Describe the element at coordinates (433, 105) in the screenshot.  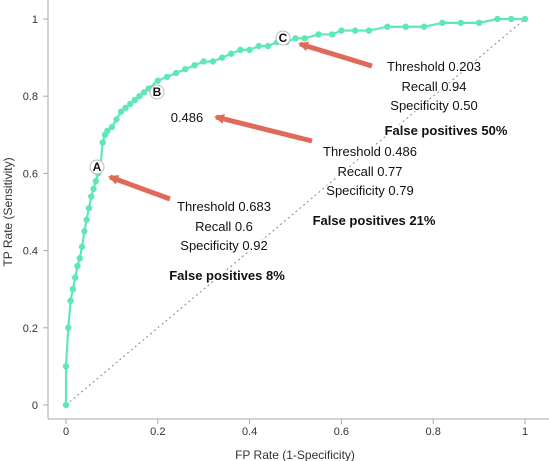
I see `svg-text: Specificity 0.50` at that location.